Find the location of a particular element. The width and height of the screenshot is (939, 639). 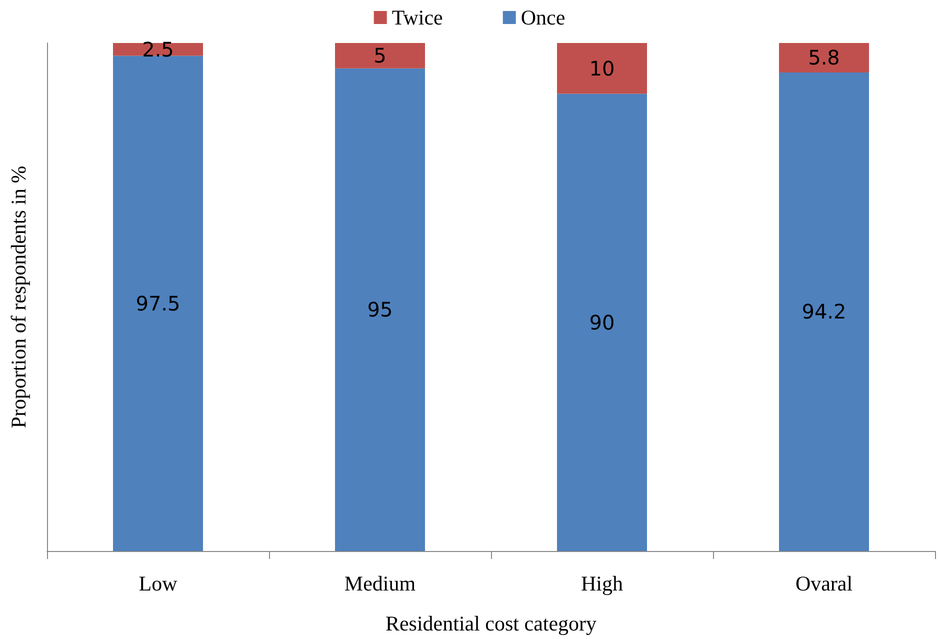

data-label: 95 is located at coordinates (380, 310).